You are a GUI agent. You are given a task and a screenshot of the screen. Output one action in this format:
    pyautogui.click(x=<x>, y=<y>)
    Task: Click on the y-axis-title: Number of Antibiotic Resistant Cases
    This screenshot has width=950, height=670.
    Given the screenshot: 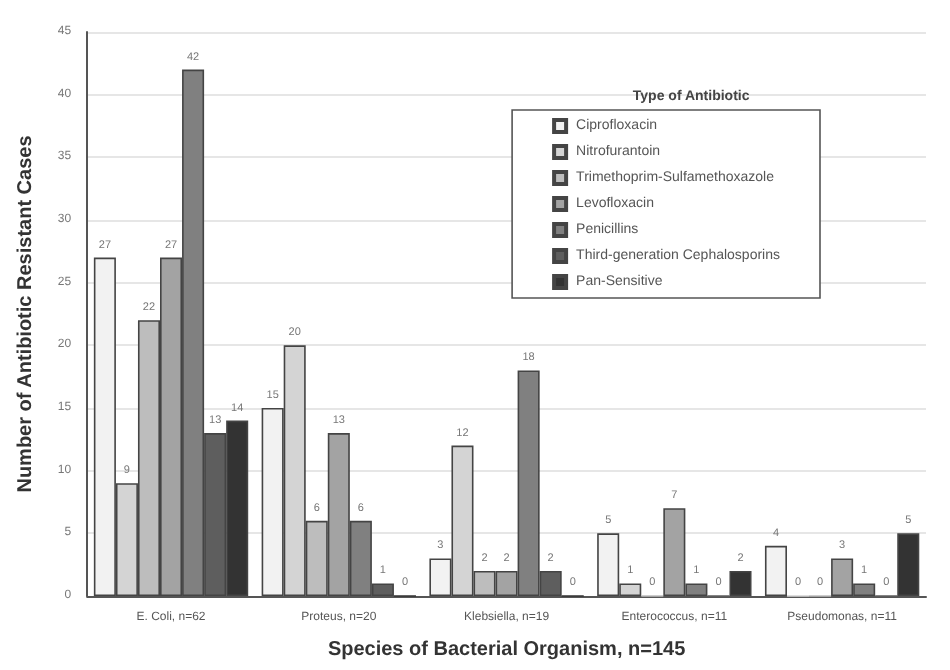 What is the action you would take?
    pyautogui.click(x=26, y=313)
    